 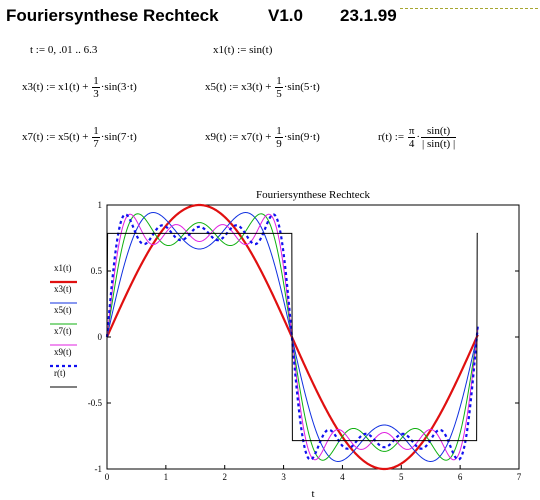 What do you see at coordinates (63, 310) in the screenshot?
I see `legend-label: x5(t)` at bounding box center [63, 310].